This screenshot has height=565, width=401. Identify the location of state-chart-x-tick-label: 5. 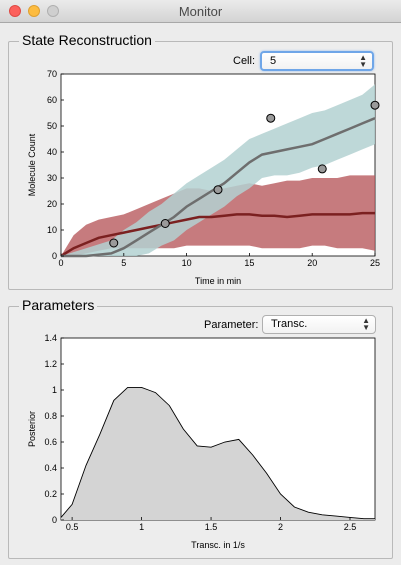
(123, 263).